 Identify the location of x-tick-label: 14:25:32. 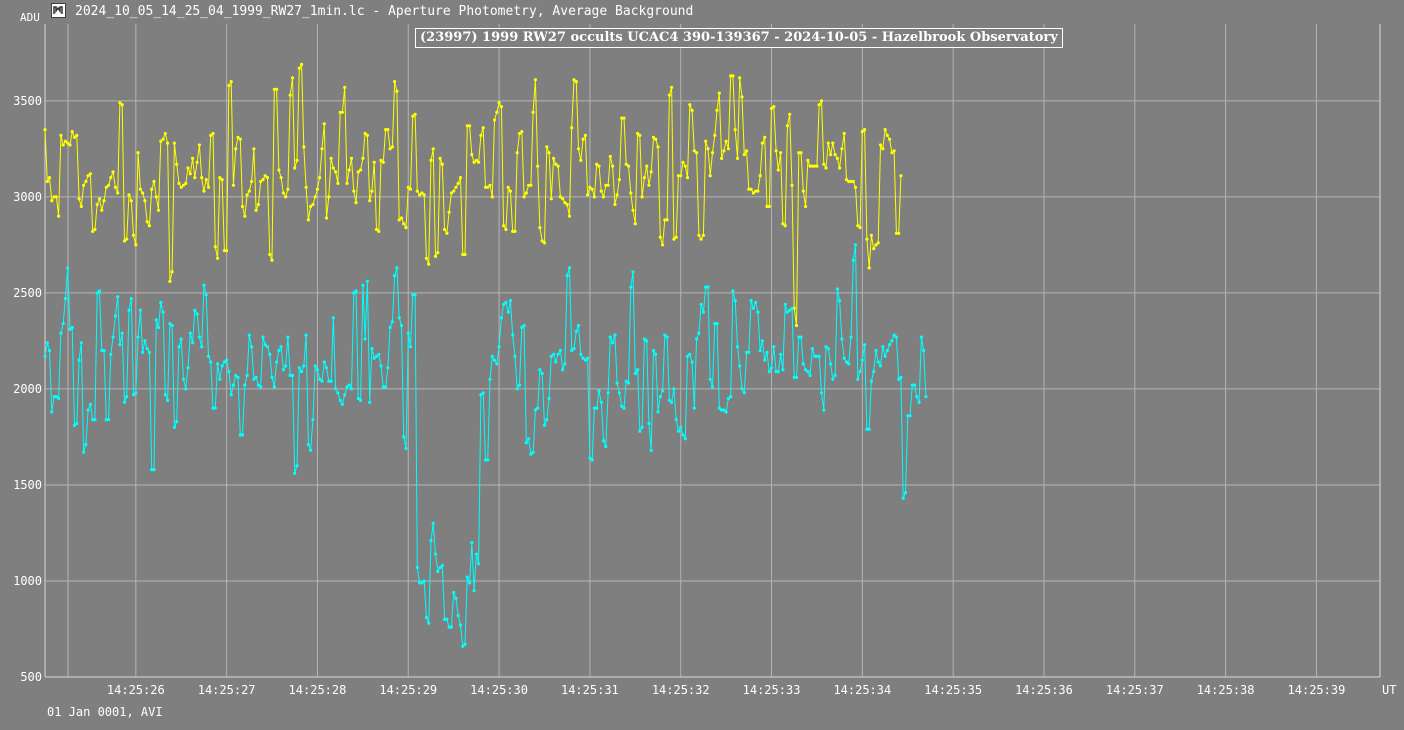
(681, 690).